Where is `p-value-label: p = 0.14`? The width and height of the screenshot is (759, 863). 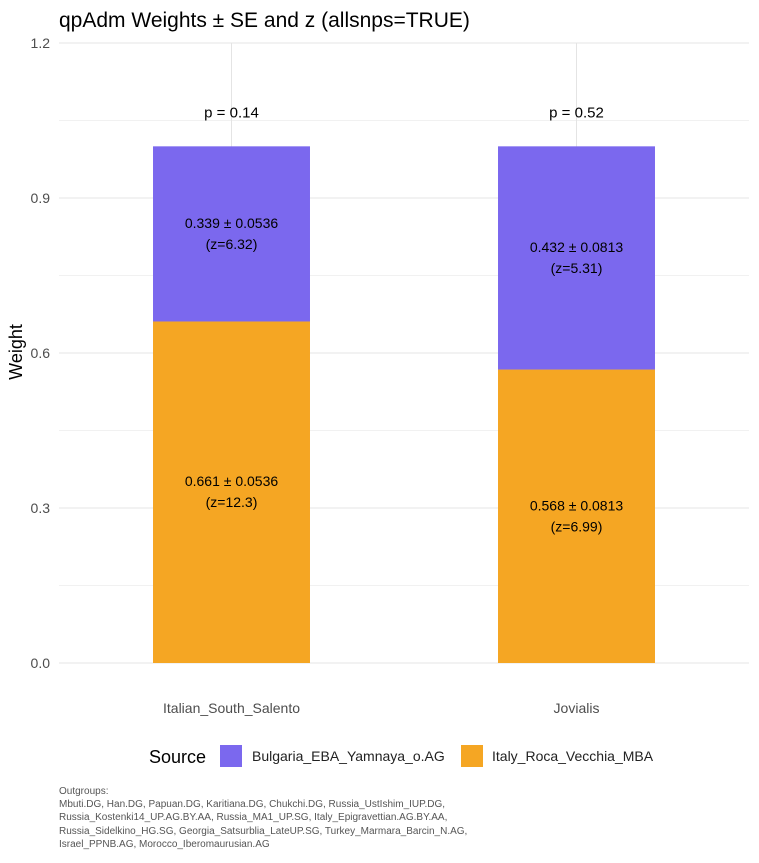 p-value-label: p = 0.14 is located at coordinates (231, 112).